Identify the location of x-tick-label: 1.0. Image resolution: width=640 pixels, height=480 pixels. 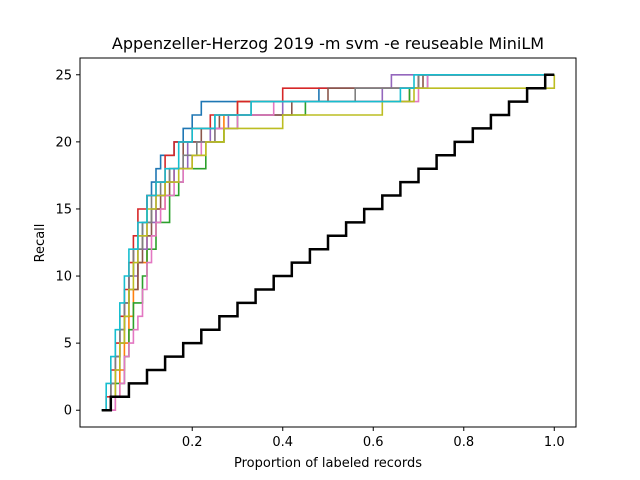
(554, 442).